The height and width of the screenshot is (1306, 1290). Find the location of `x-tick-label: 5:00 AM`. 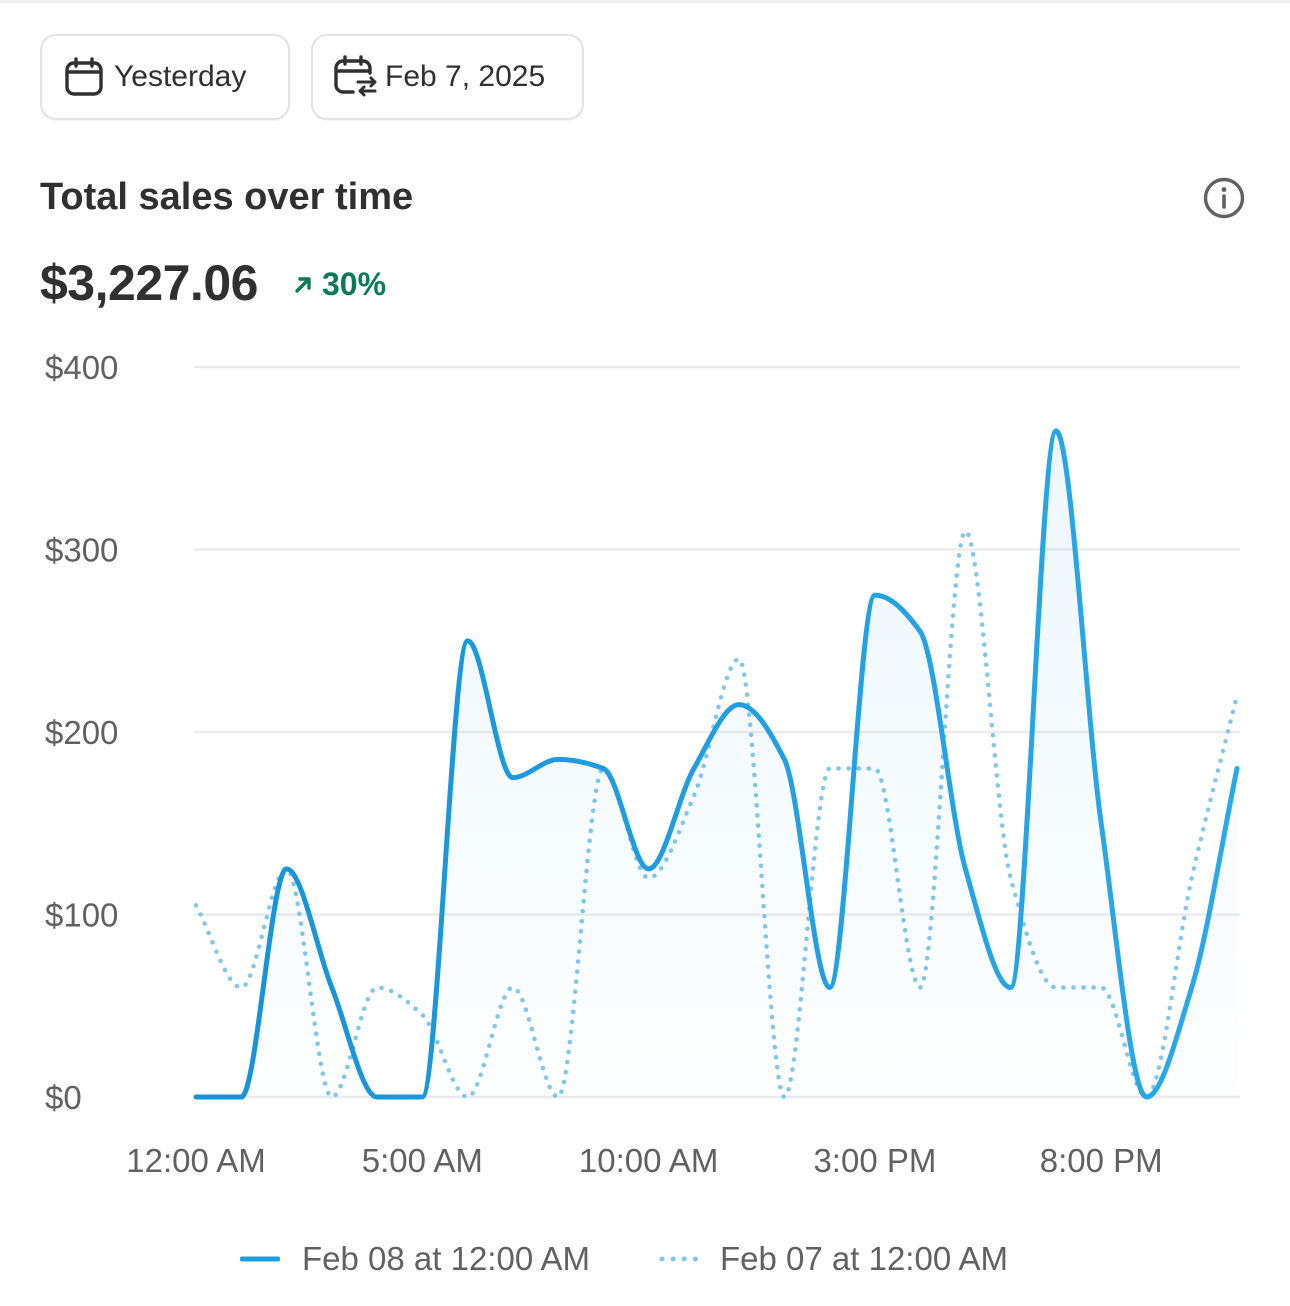

x-tick-label: 5:00 AM is located at coordinates (422, 1160).